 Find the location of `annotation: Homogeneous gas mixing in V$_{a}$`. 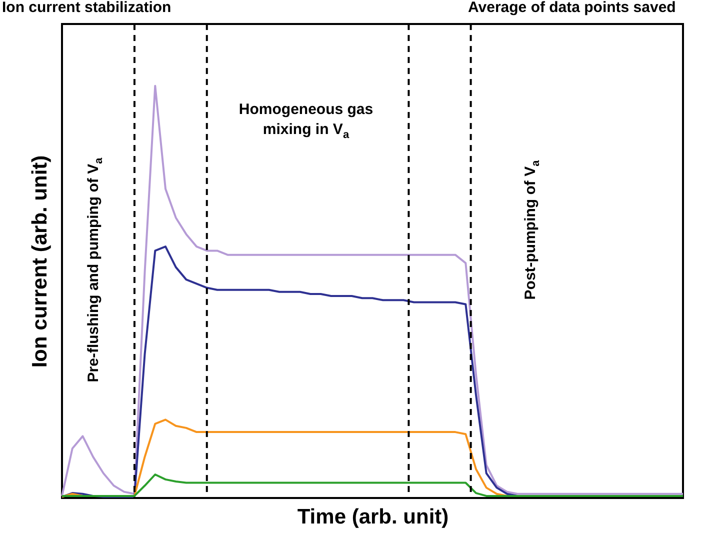

annotation: Homogeneous gas mixing in V$_{a}$ is located at coordinates (306, 121).